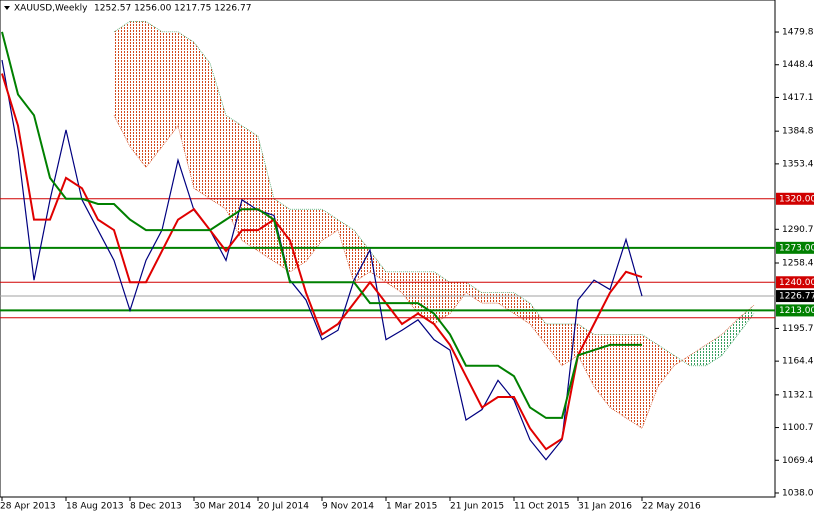 This screenshot has width=814, height=514. I want to click on y-tick-label: 1258.45, so click(798, 264).